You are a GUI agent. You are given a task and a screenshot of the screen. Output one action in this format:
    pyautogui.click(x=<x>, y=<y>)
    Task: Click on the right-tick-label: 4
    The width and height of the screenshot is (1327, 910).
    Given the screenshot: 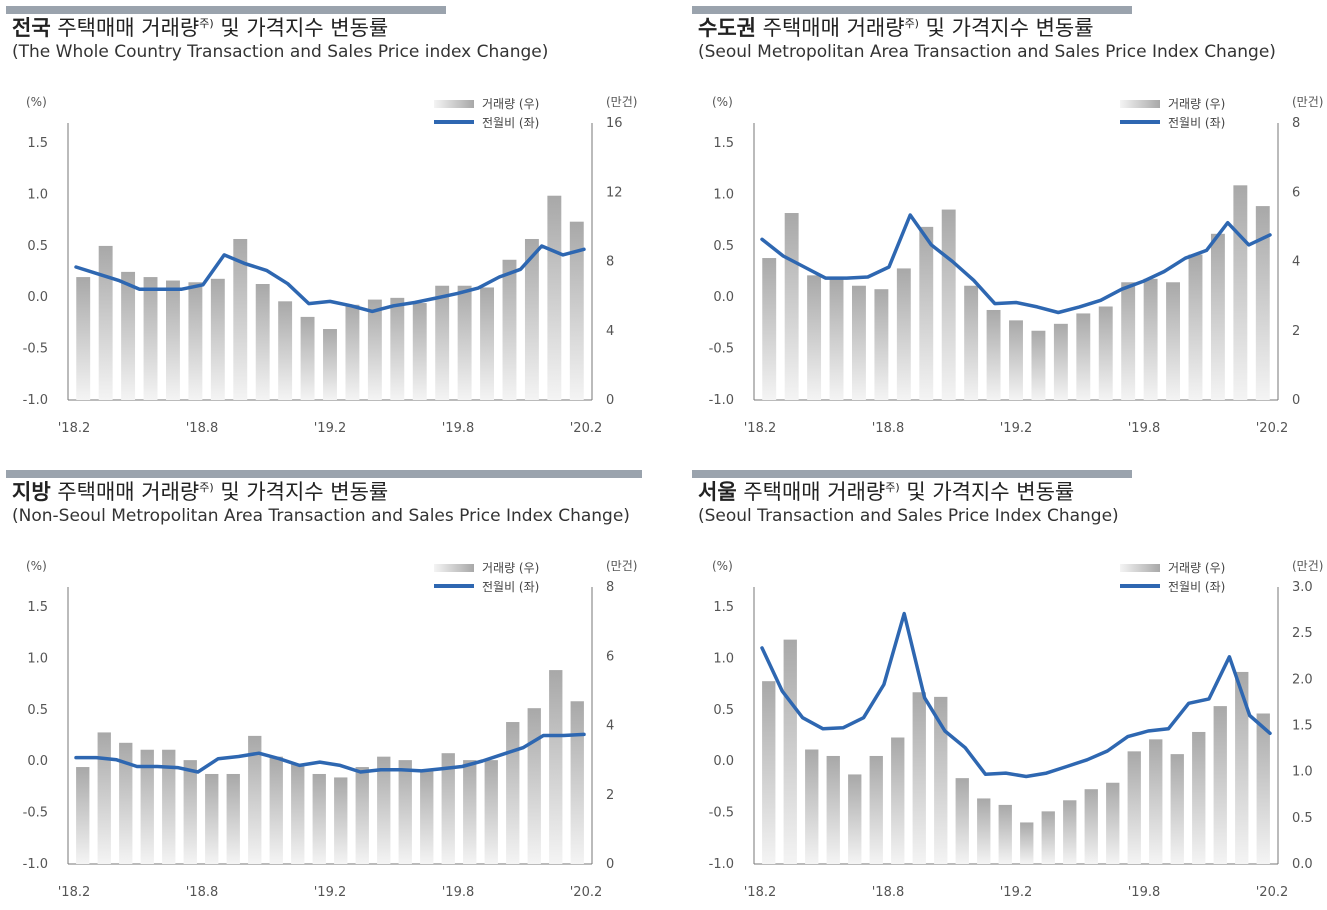 What is the action you would take?
    pyautogui.click(x=610, y=331)
    